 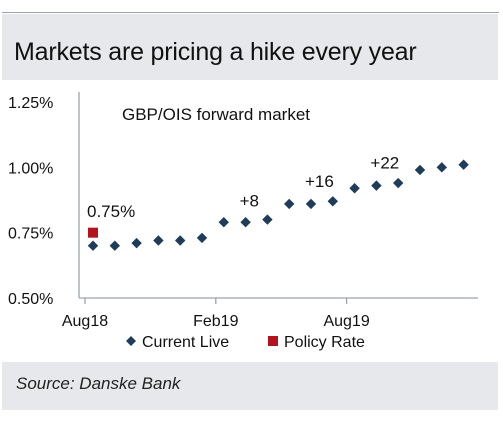 What do you see at coordinates (30, 299) in the screenshot?
I see `y-tick-label: 0.50%` at bounding box center [30, 299].